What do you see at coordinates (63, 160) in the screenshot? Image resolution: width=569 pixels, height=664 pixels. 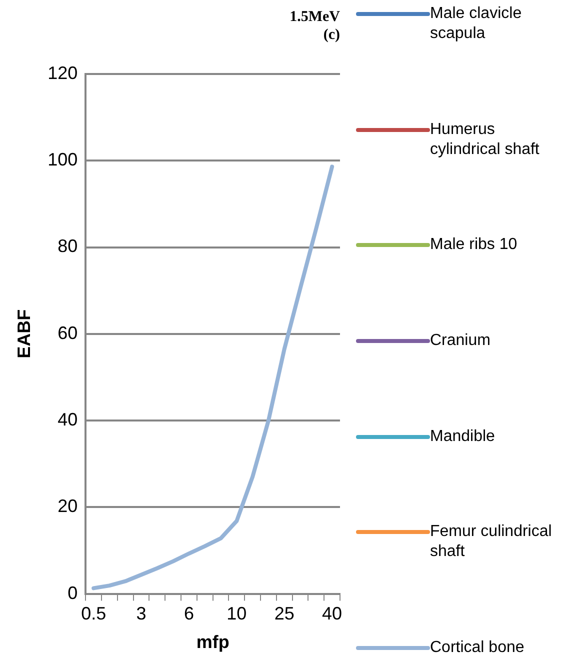 I see `y-tick-label: 100` at bounding box center [63, 160].